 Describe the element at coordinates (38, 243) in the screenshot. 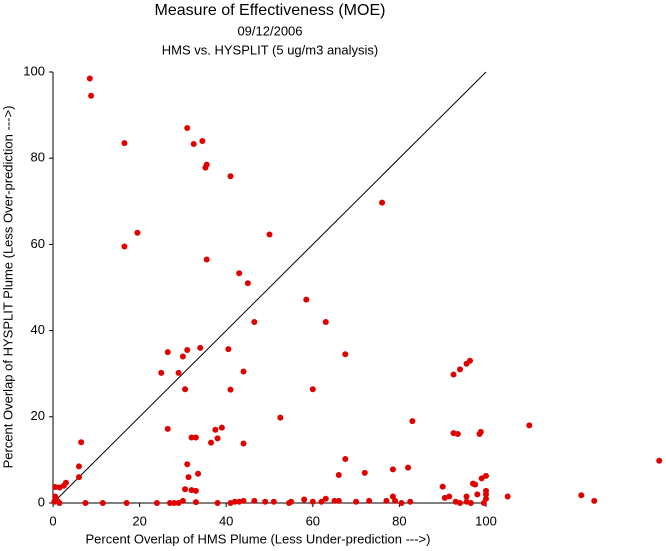

I see `y-tick-label: 60` at that location.